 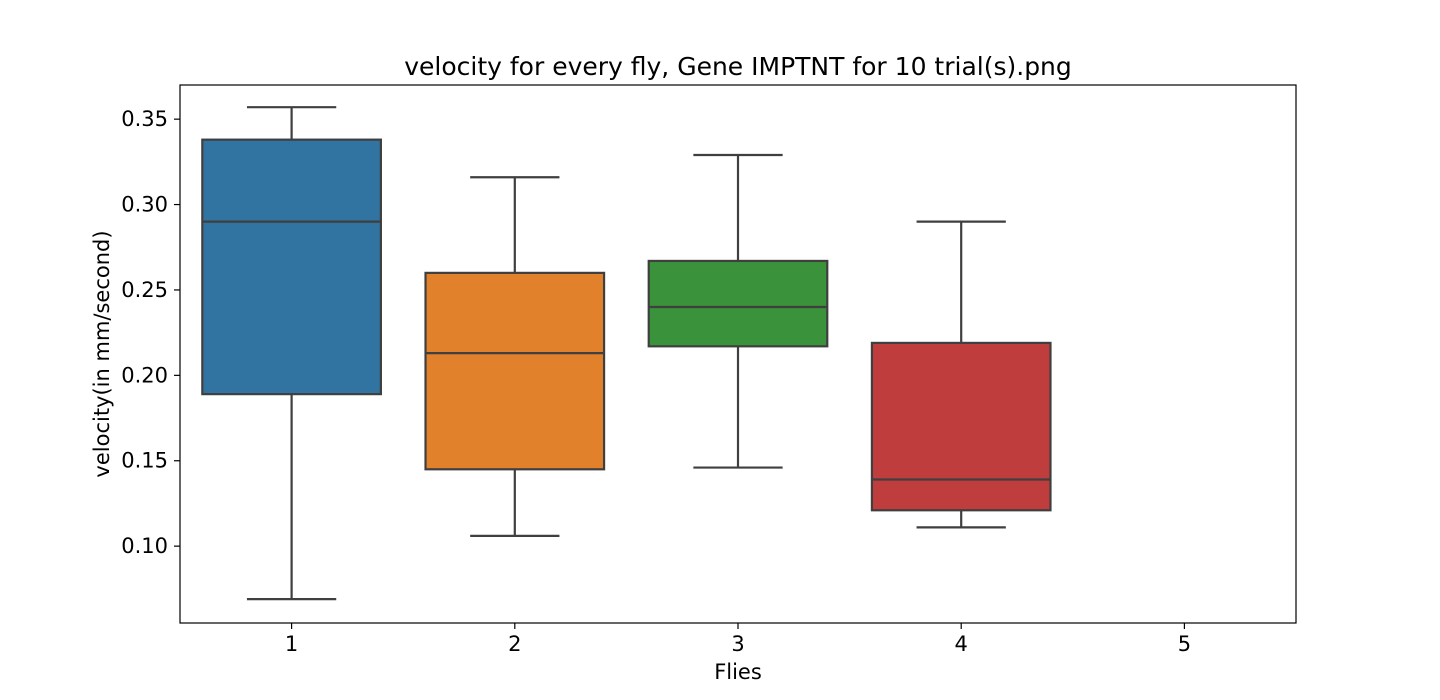 What do you see at coordinates (144, 461) in the screenshot?
I see `y-tick-label: 0.15` at bounding box center [144, 461].